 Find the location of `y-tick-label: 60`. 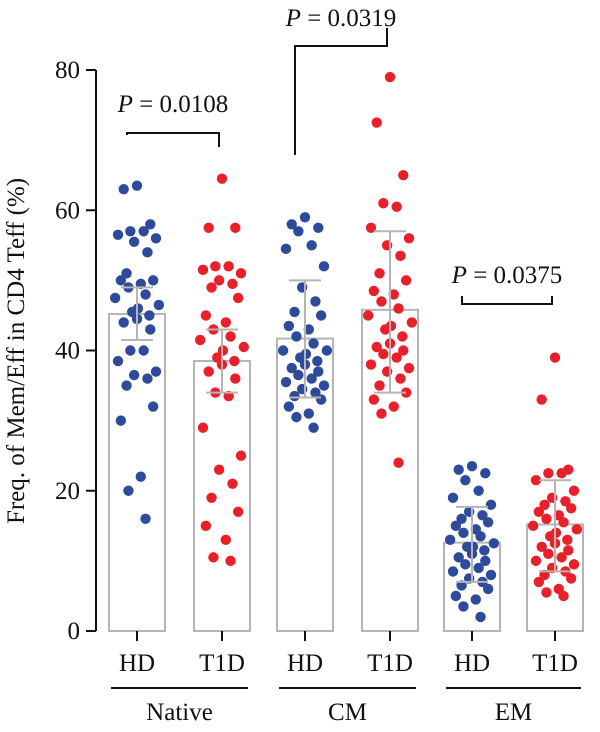

y-tick-label: 60 is located at coordinates (67, 210).